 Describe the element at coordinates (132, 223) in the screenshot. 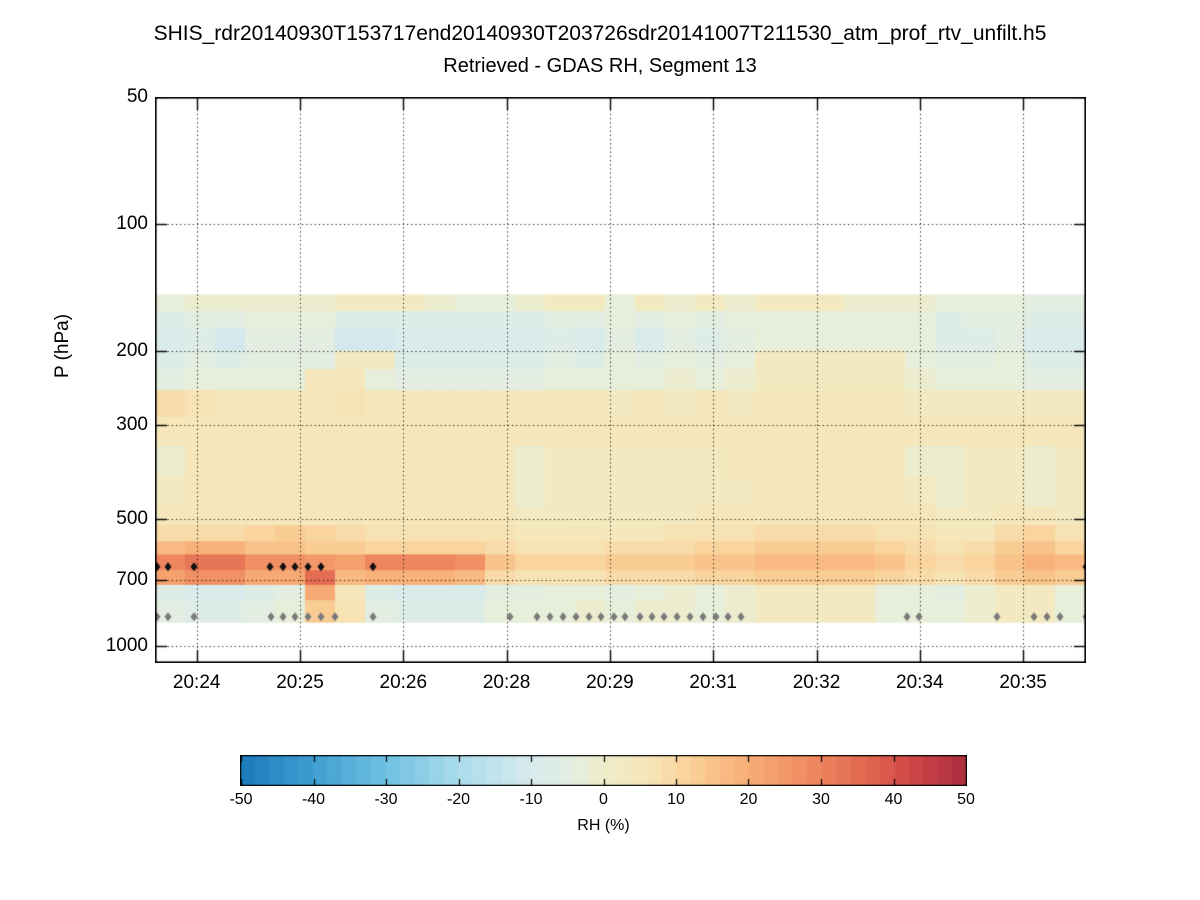

I see `y-tick-label: 100` at that location.